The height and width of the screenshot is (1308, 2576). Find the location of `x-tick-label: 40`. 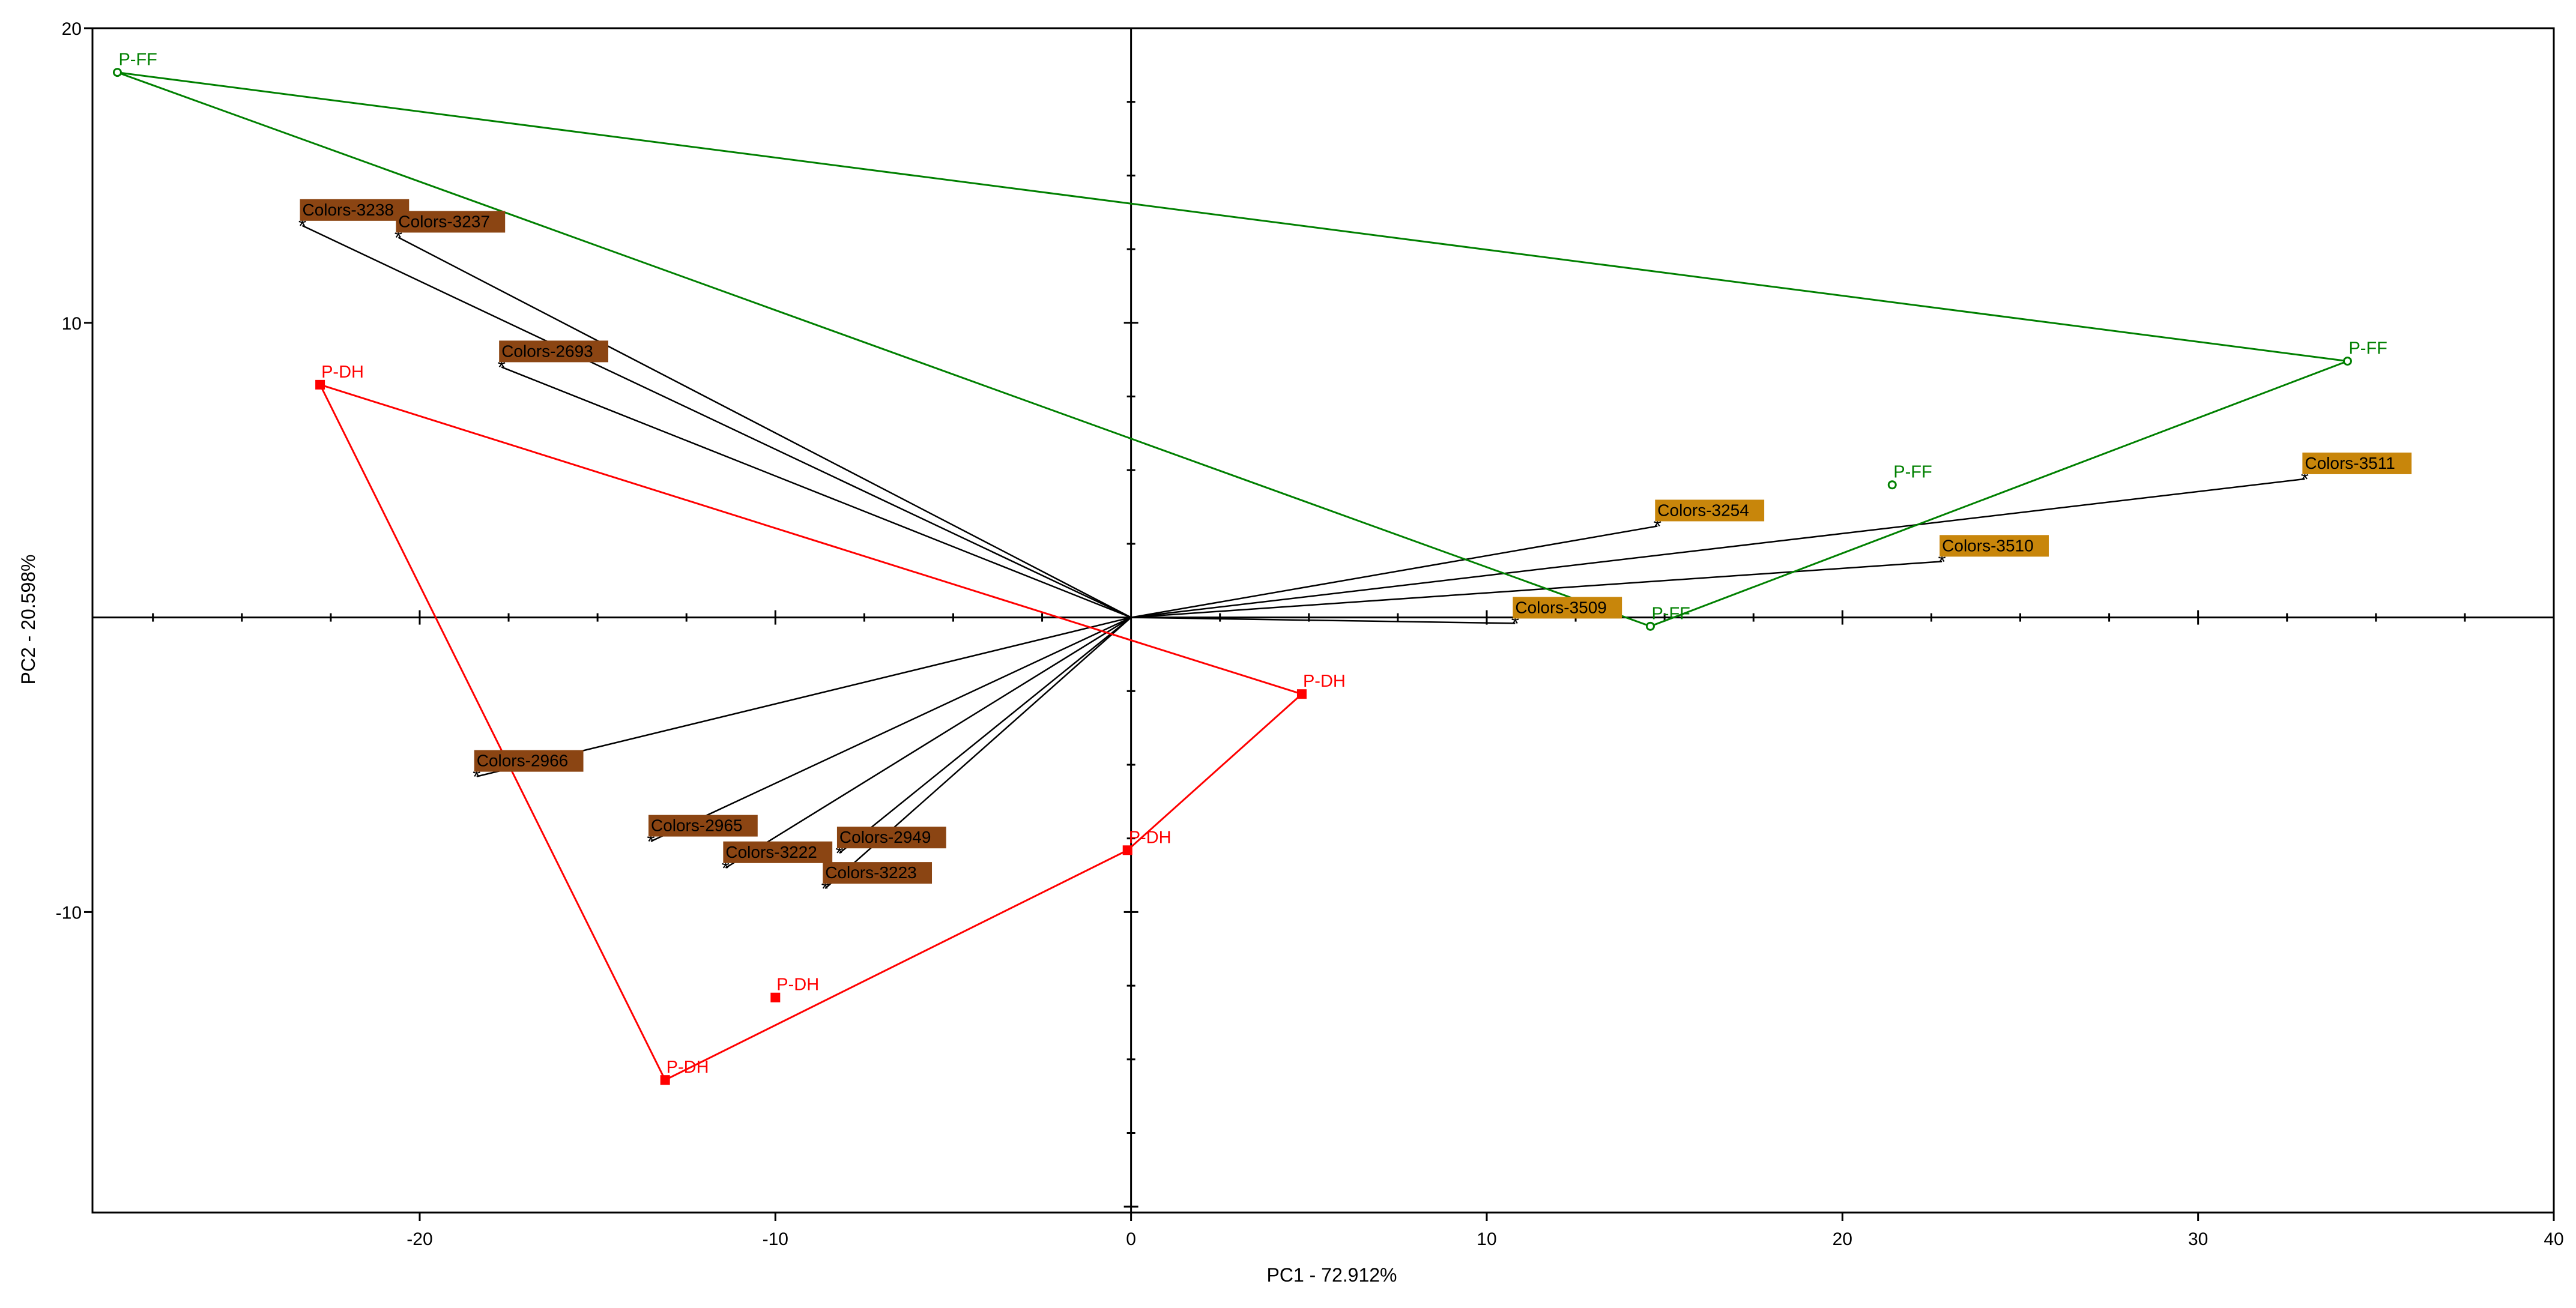

x-tick-label: 40 is located at coordinates (2553, 1239).